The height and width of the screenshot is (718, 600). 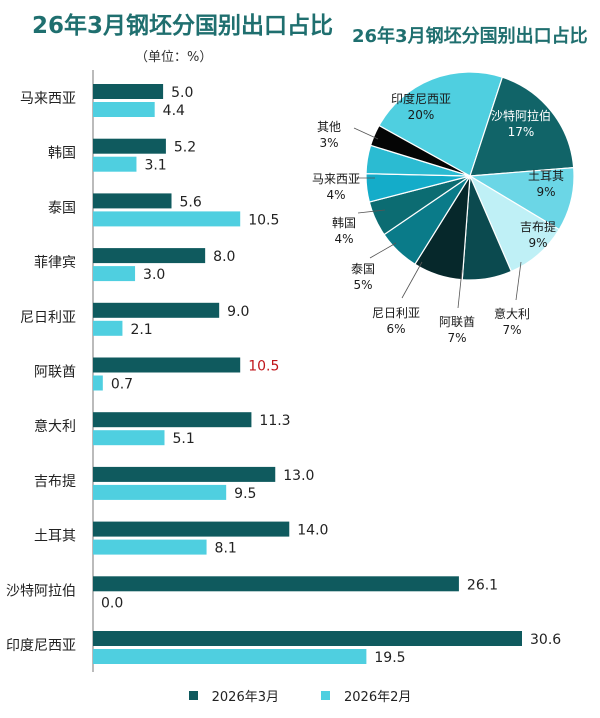 What do you see at coordinates (421, 115) in the screenshot?
I see `pie-slice-percent: 20%` at bounding box center [421, 115].